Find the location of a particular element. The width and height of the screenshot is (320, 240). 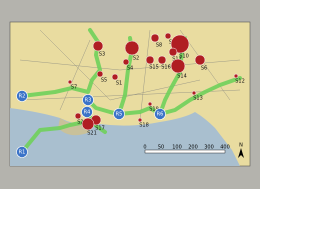

source-label: S7 is located at coordinates (74, 88).